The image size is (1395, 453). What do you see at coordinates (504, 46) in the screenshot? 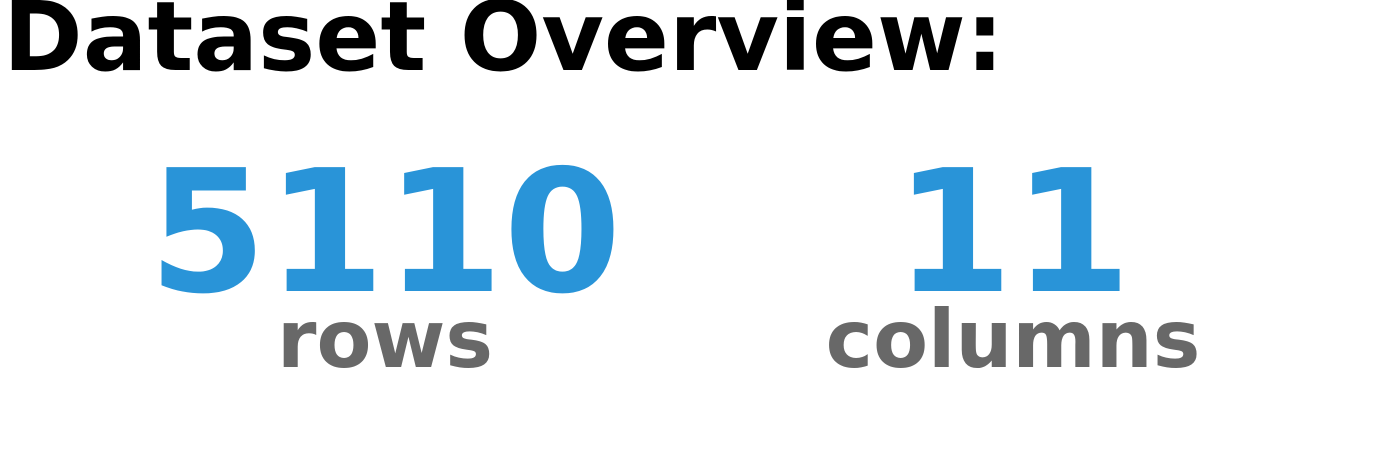
I see `page-title: Dataset Overview:` at bounding box center [504, 46].